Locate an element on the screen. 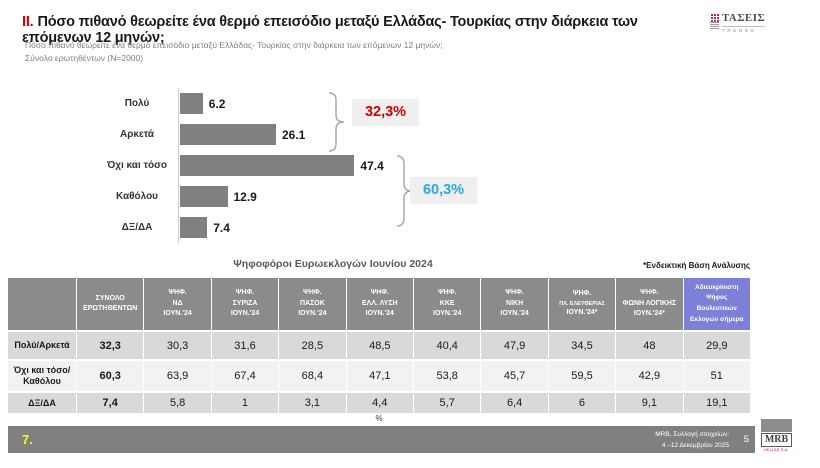  table-header-cell: ΨΗΦ. ΚΚΕ ΙΟΥΝ.'24 is located at coordinates (447, 304).